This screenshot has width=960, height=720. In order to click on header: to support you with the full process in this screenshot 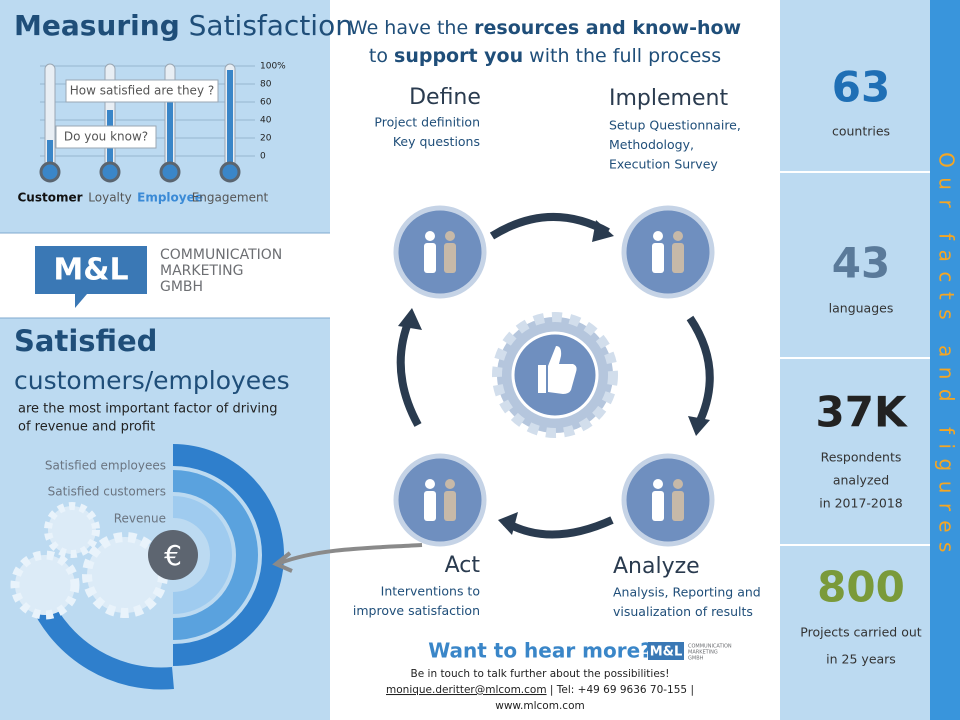, I will do `click(545, 56)`.